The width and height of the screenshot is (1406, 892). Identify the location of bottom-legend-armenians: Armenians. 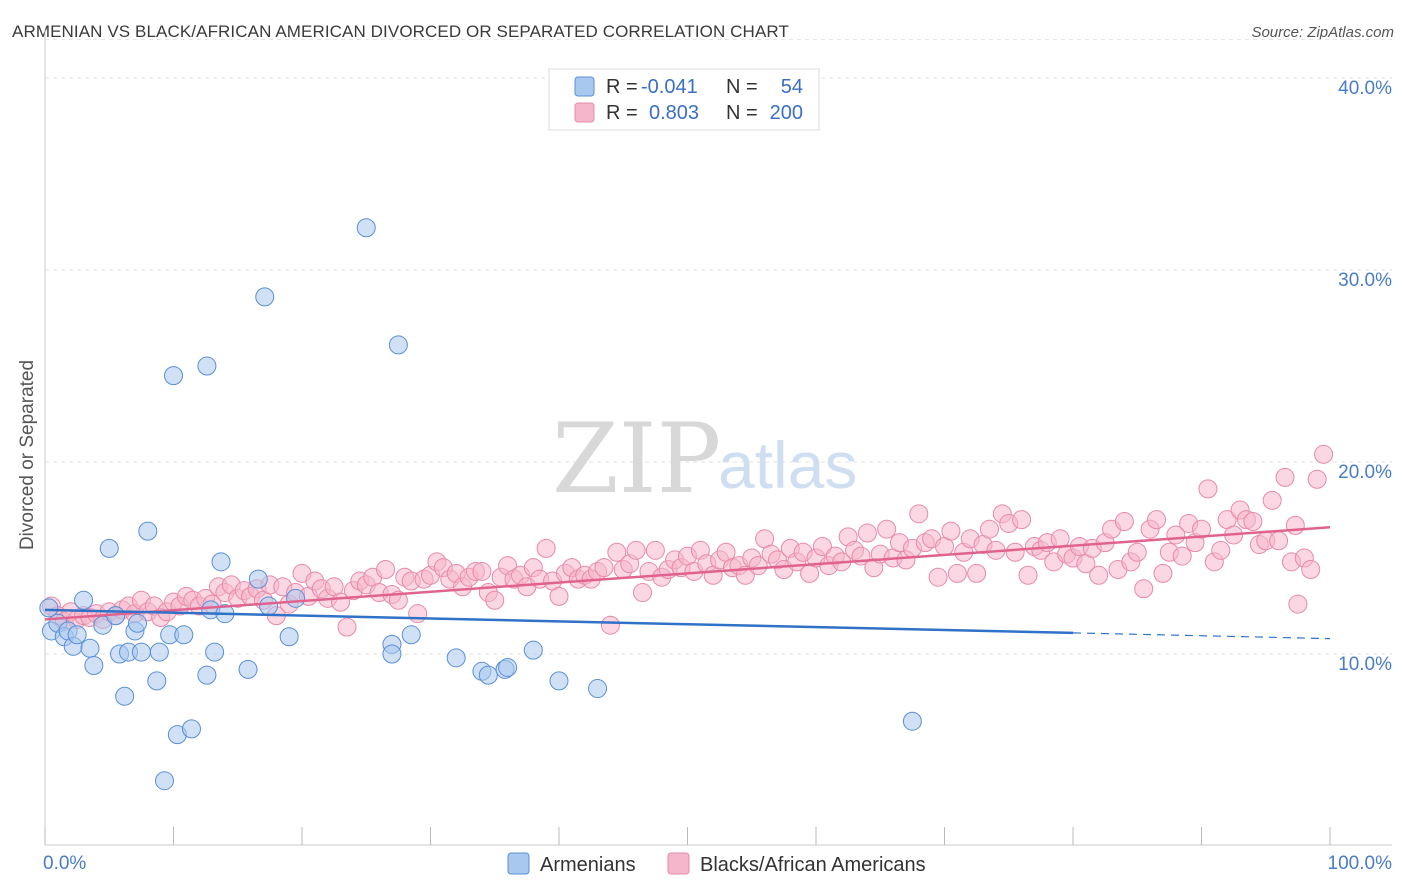
(588, 865).